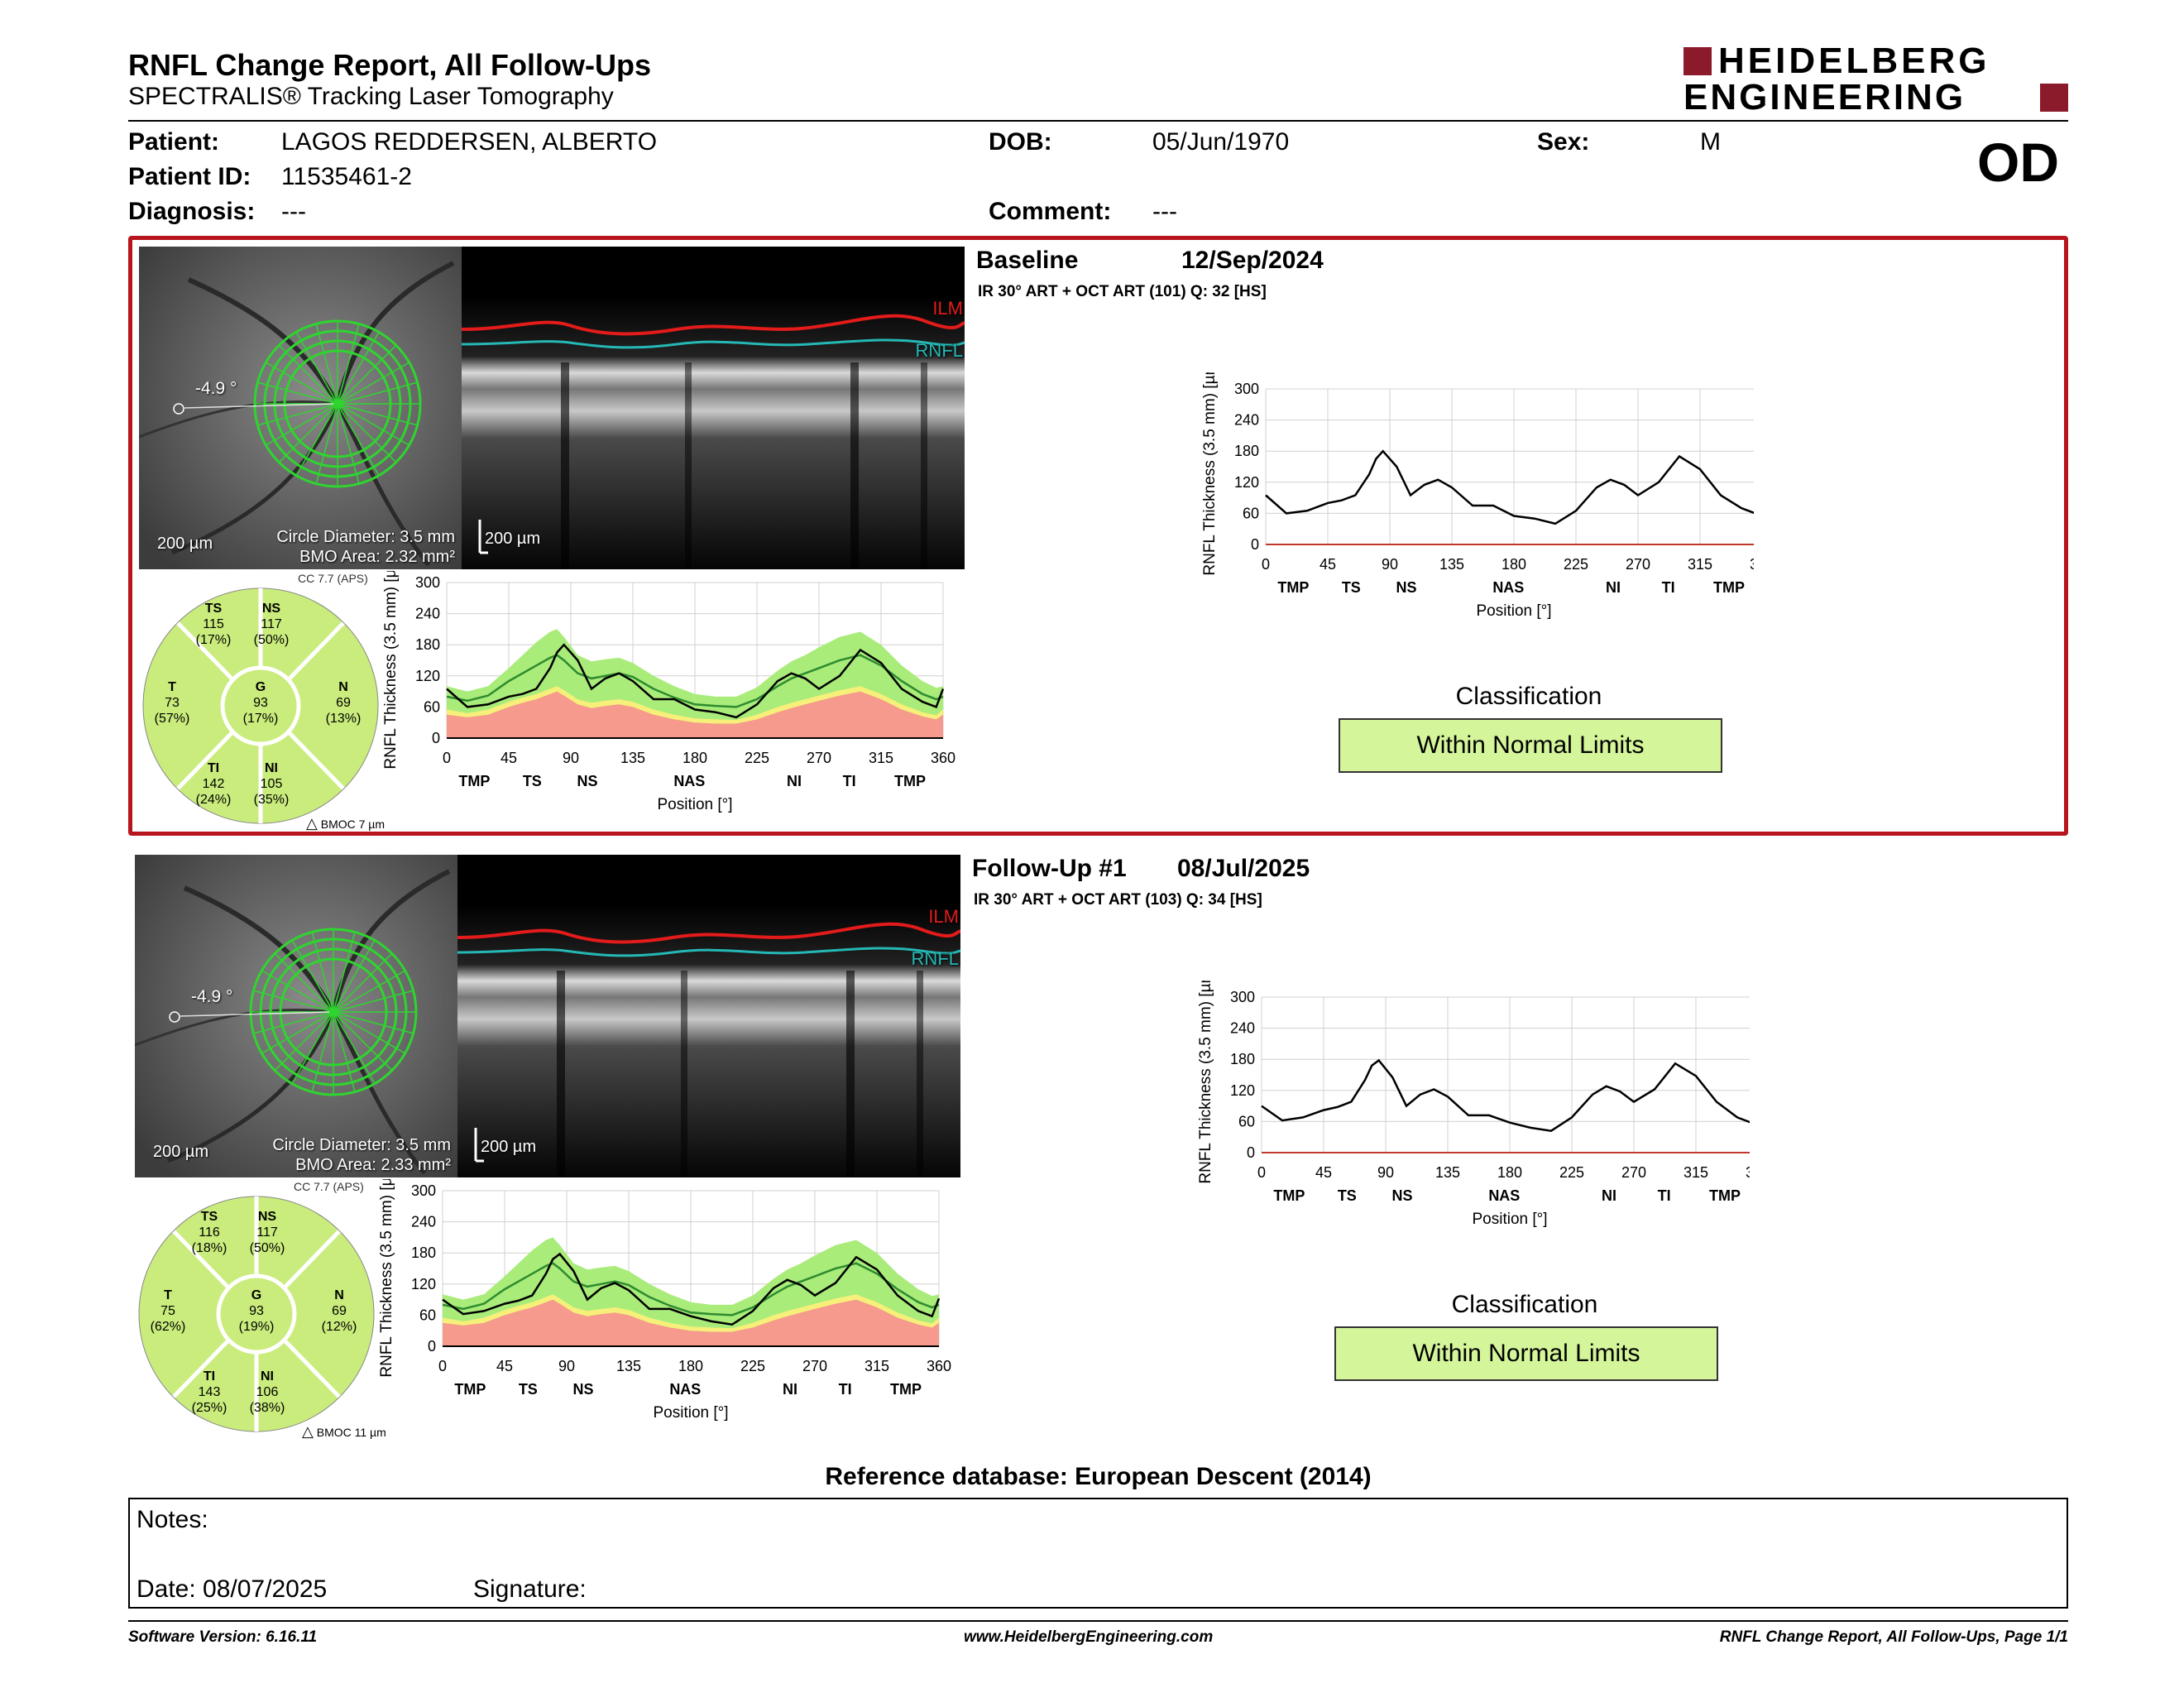  Describe the element at coordinates (351, 1432) in the screenshot. I see `bmoc-value: BMOC 11 µm` at that location.